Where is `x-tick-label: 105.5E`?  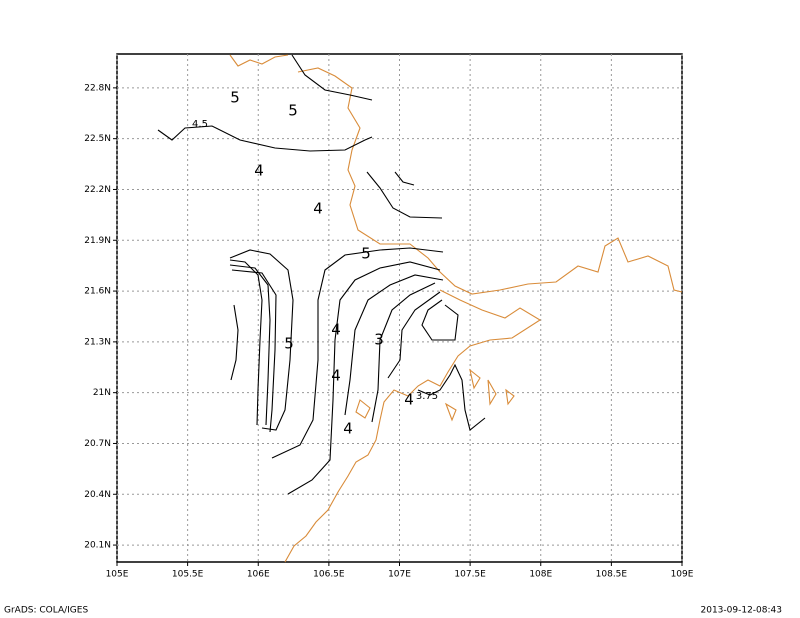
x-tick-label: 105.5E is located at coordinates (188, 575).